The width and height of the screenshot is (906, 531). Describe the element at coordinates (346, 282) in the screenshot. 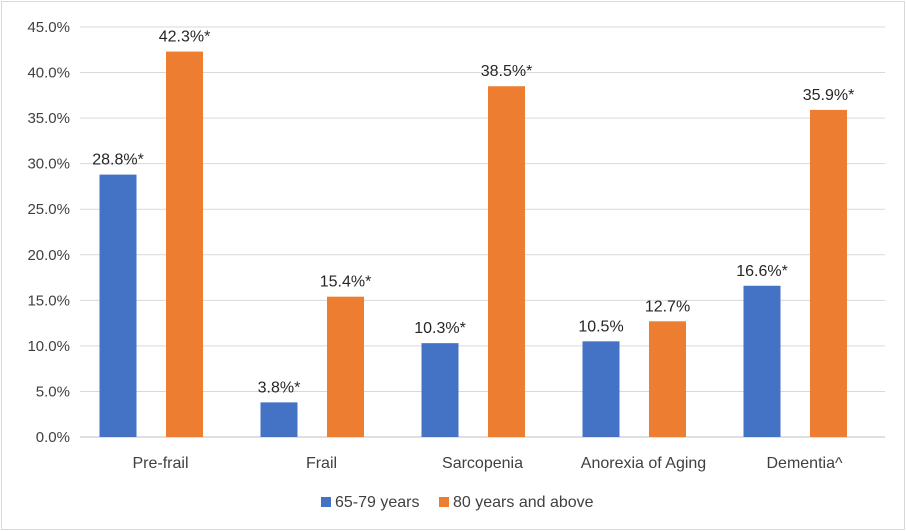

I see `data-label: 15.4%*` at that location.